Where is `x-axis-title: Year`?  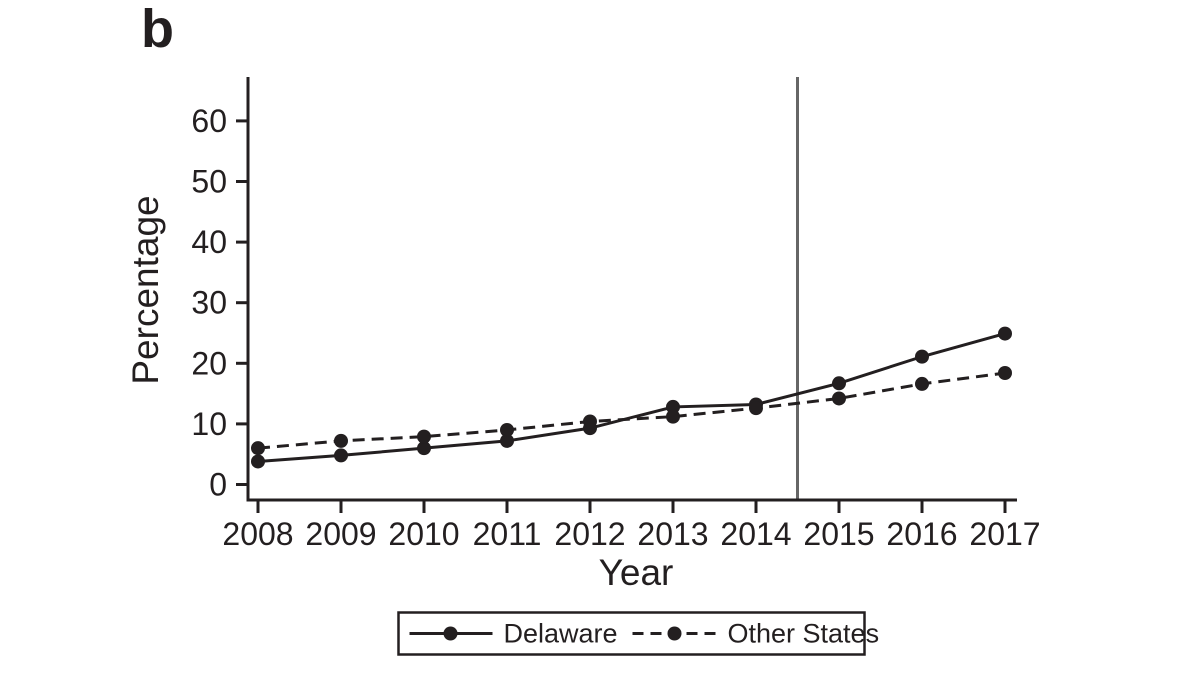
x-axis-title: Year is located at coordinates (636, 572).